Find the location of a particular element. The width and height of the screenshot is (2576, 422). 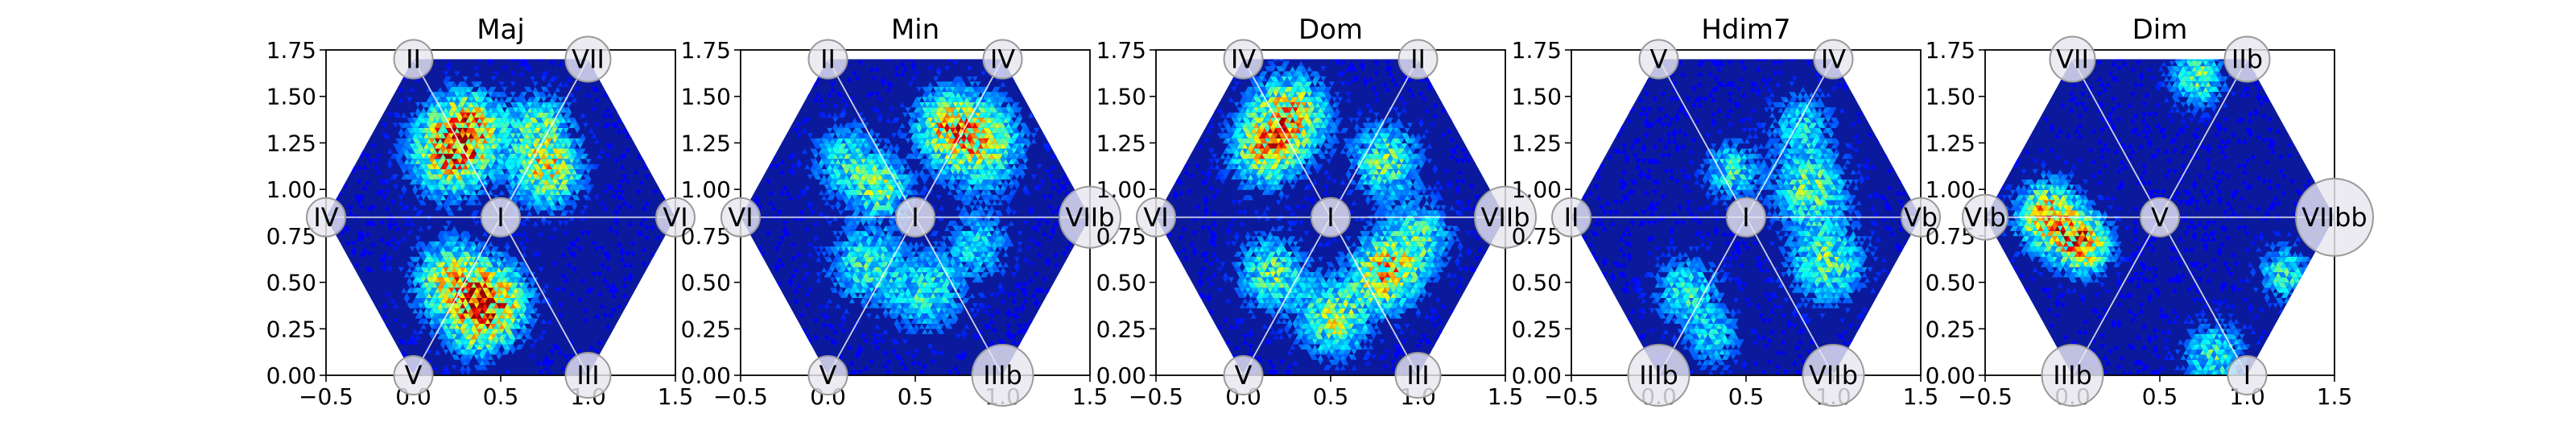

node-label: III is located at coordinates (587, 375).